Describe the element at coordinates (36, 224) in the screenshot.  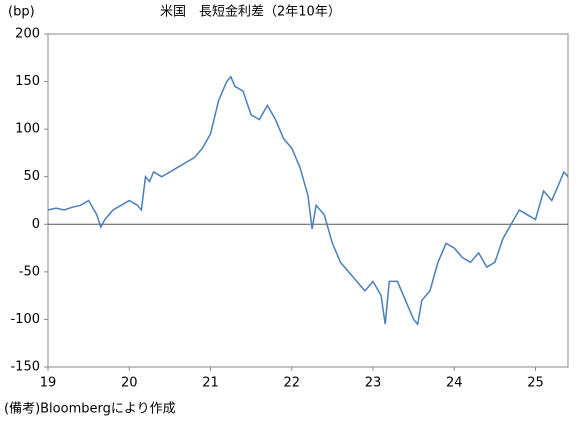
I see `y-tick-label: 0` at that location.